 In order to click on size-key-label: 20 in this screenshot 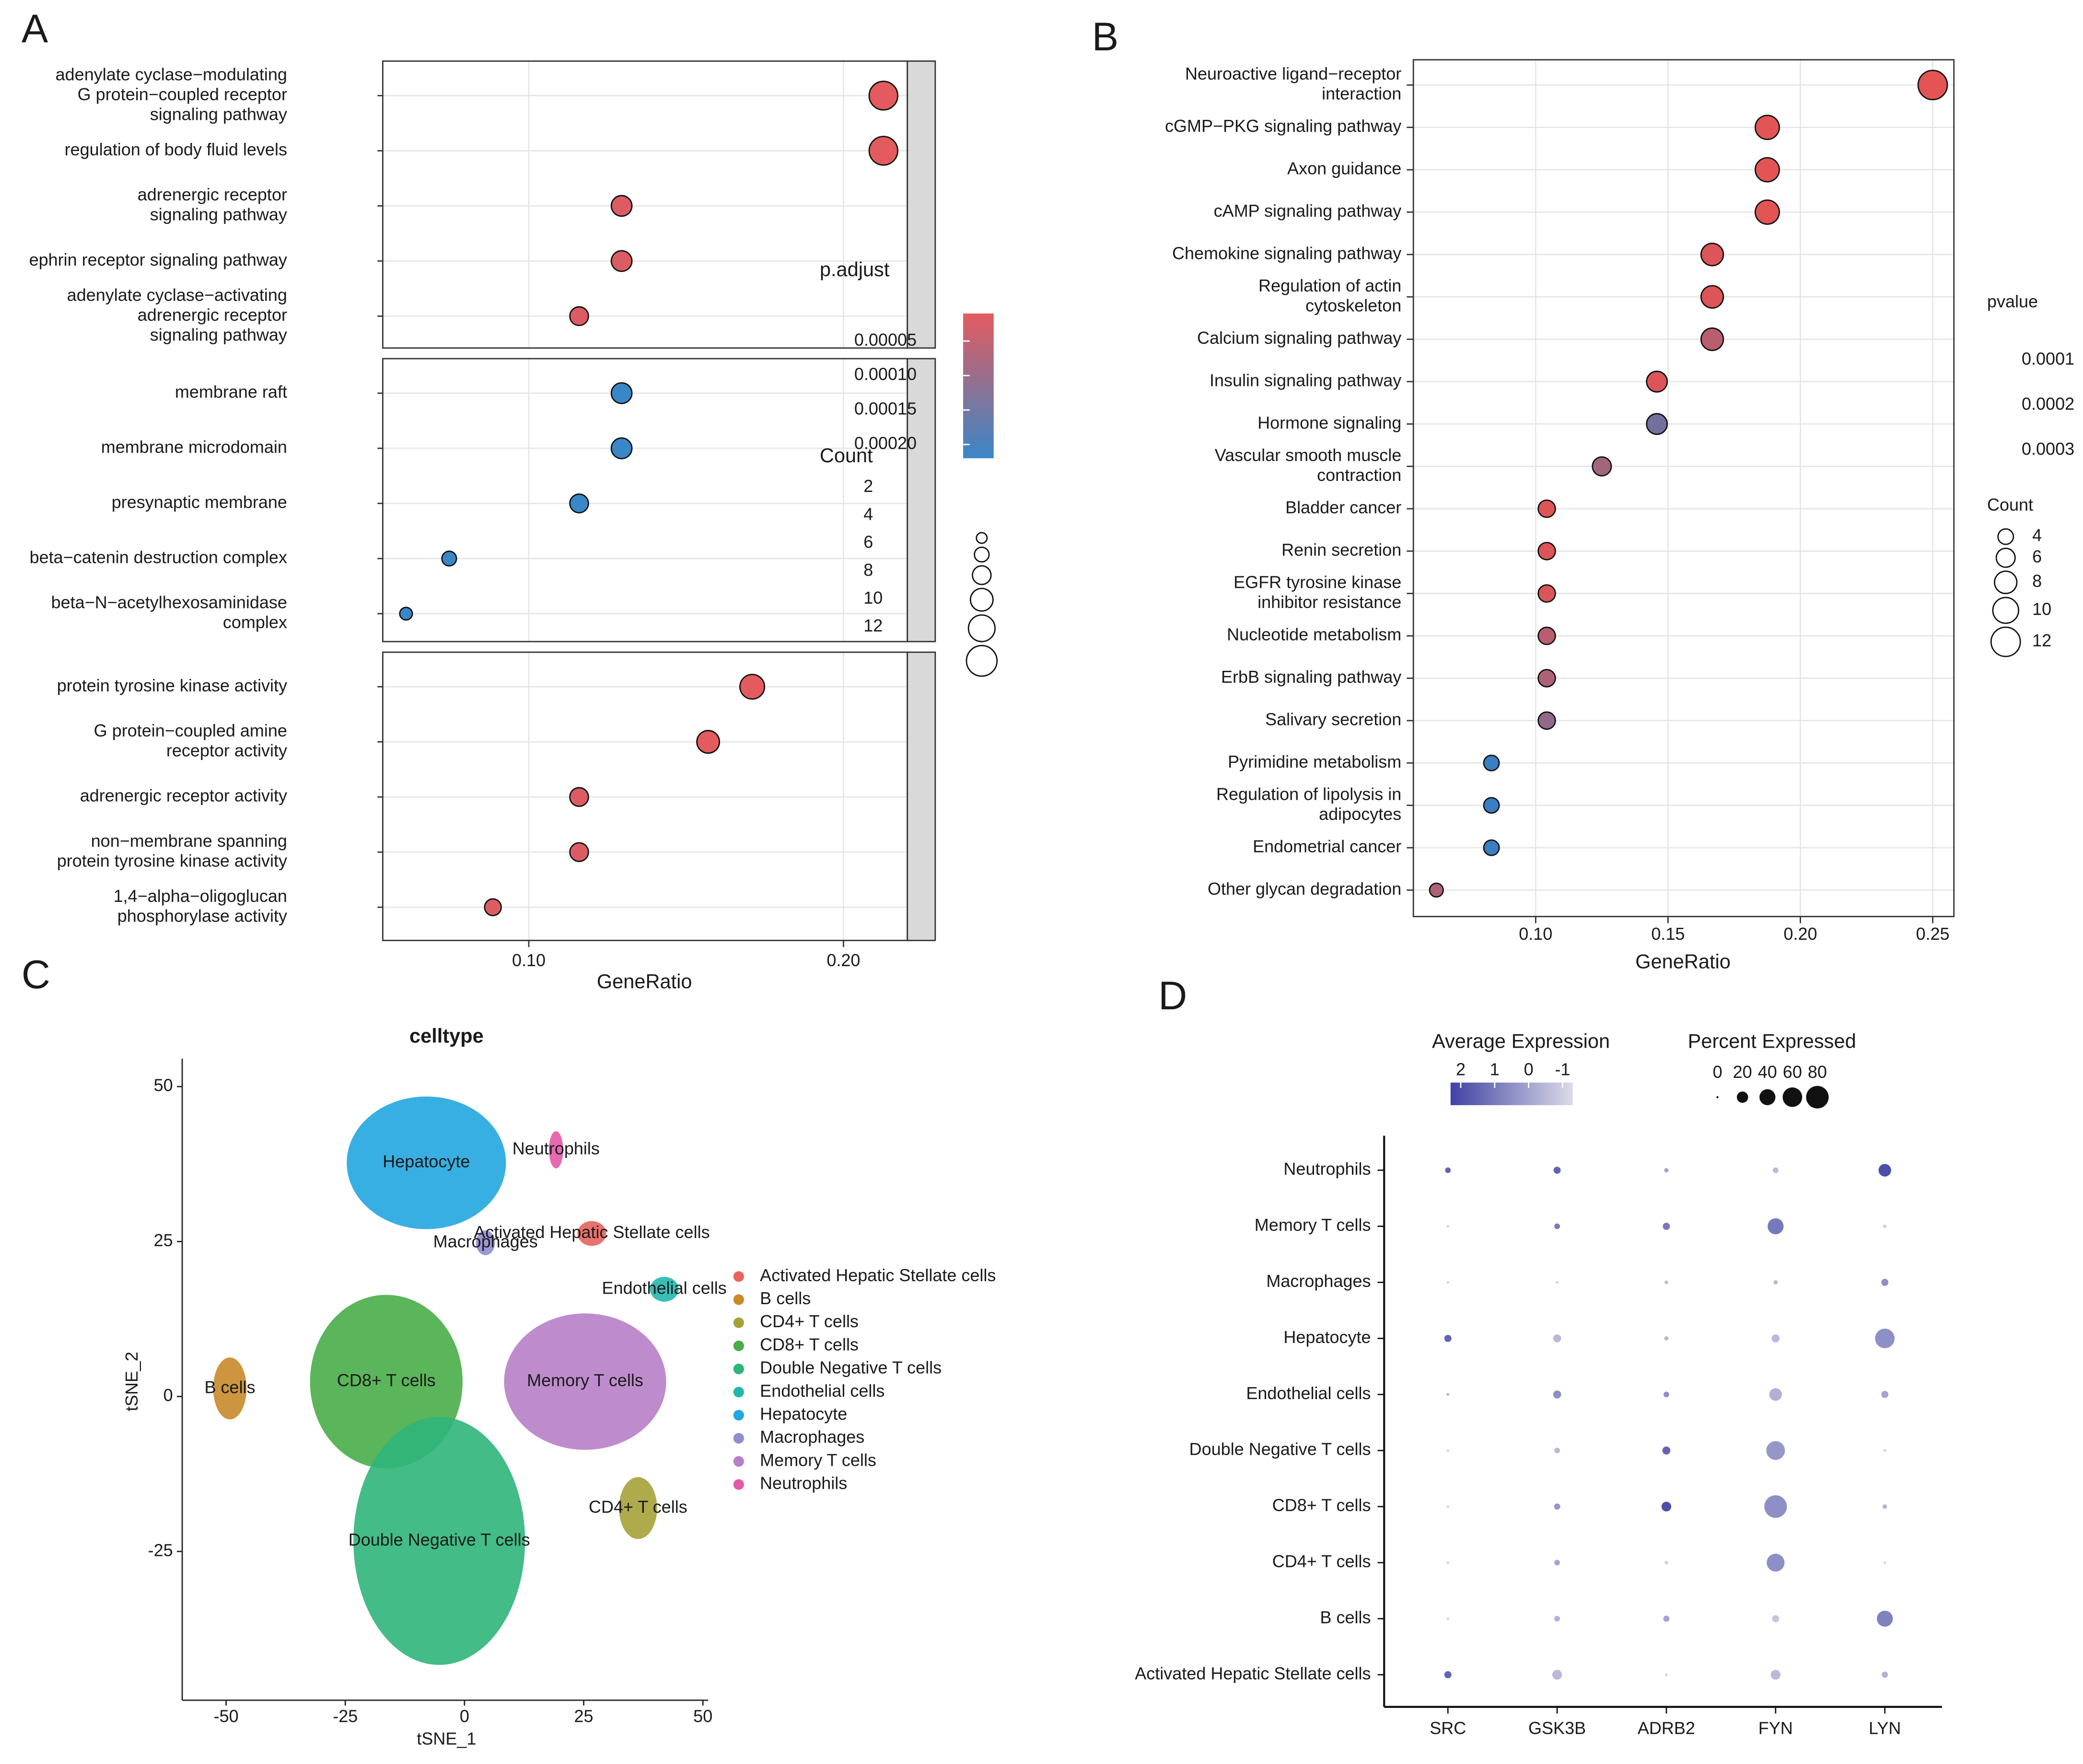, I will do `click(1742, 1072)`.